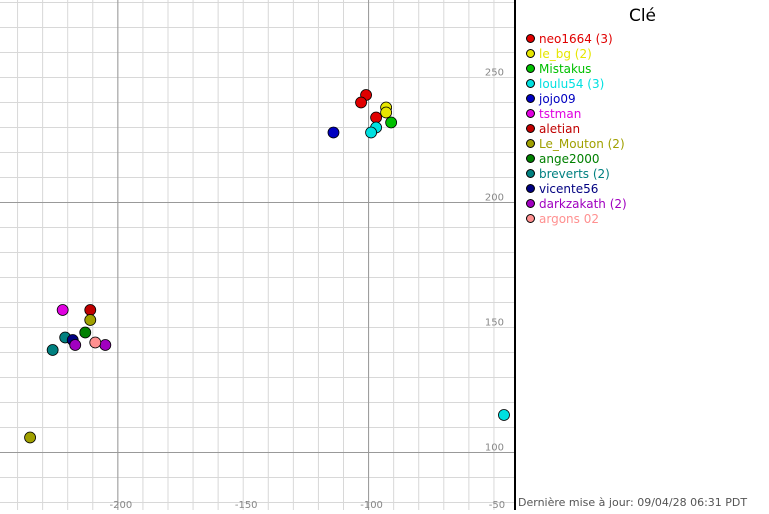  Describe the element at coordinates (386, 112) in the screenshot. I see `village-point-le-bg` at that location.